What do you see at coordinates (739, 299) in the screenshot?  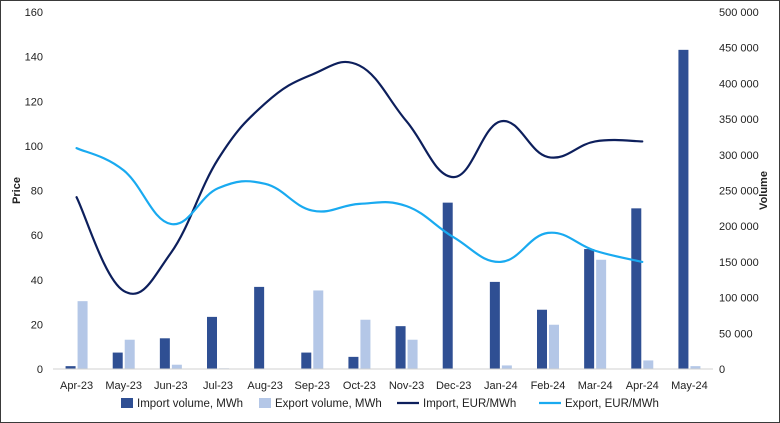 I see `y-right-tick-label: 100 000` at bounding box center [739, 299].